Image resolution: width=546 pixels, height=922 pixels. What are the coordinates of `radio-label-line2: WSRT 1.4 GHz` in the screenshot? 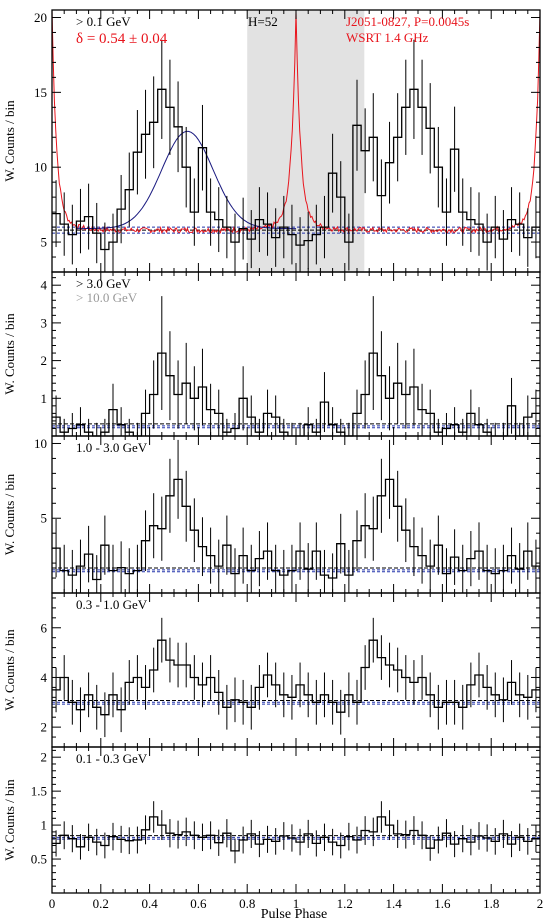 It's located at (387, 37).